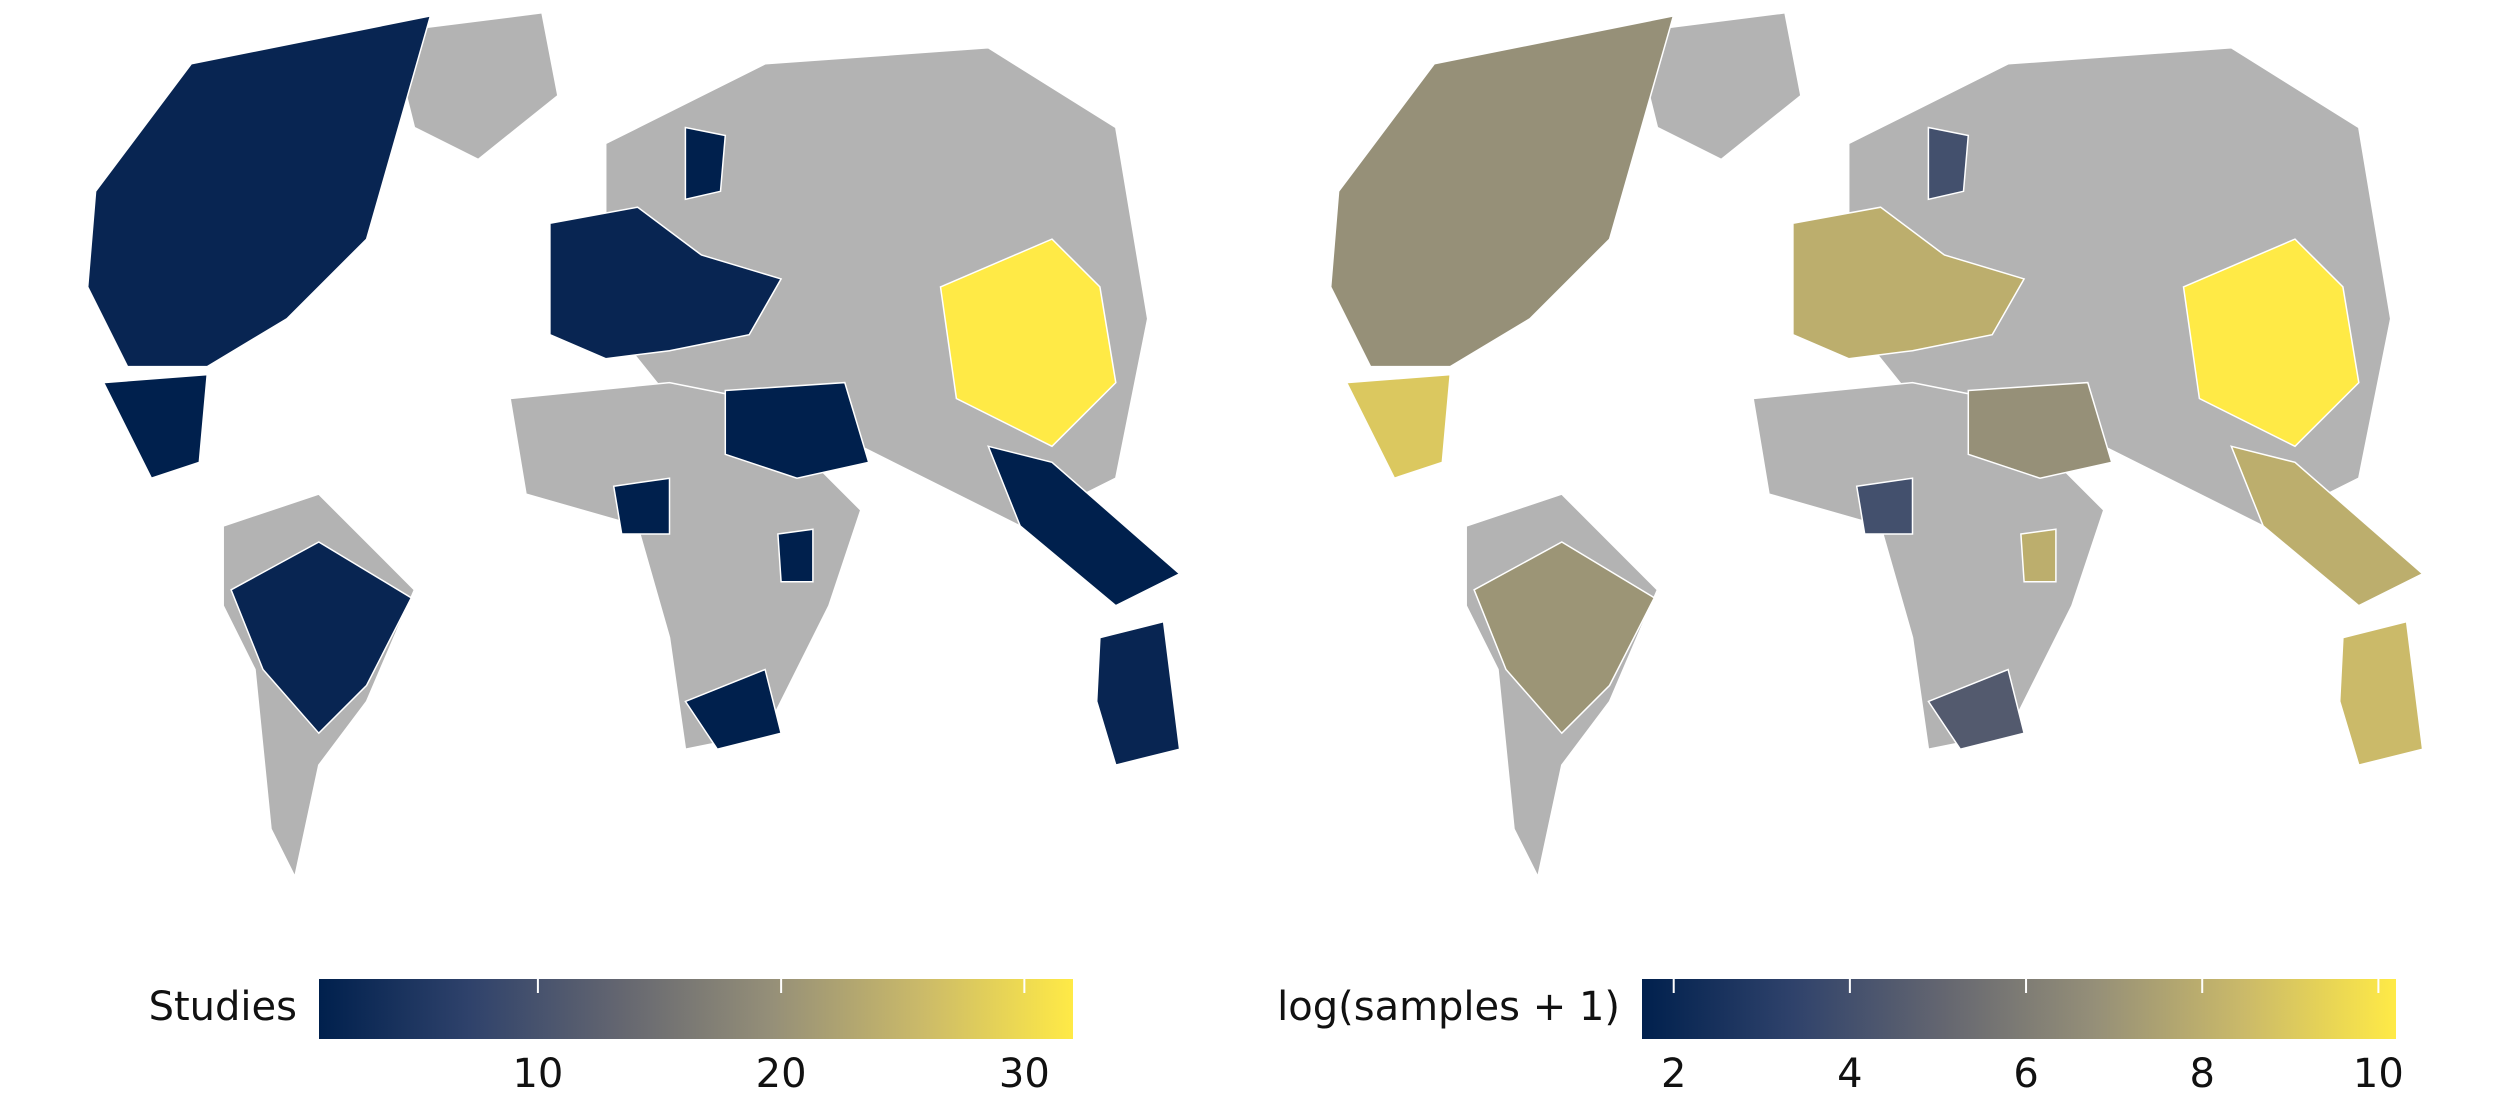 The width and height of the screenshot is (2500, 1108). I want to click on tick-label: 8, so click(2201, 1074).